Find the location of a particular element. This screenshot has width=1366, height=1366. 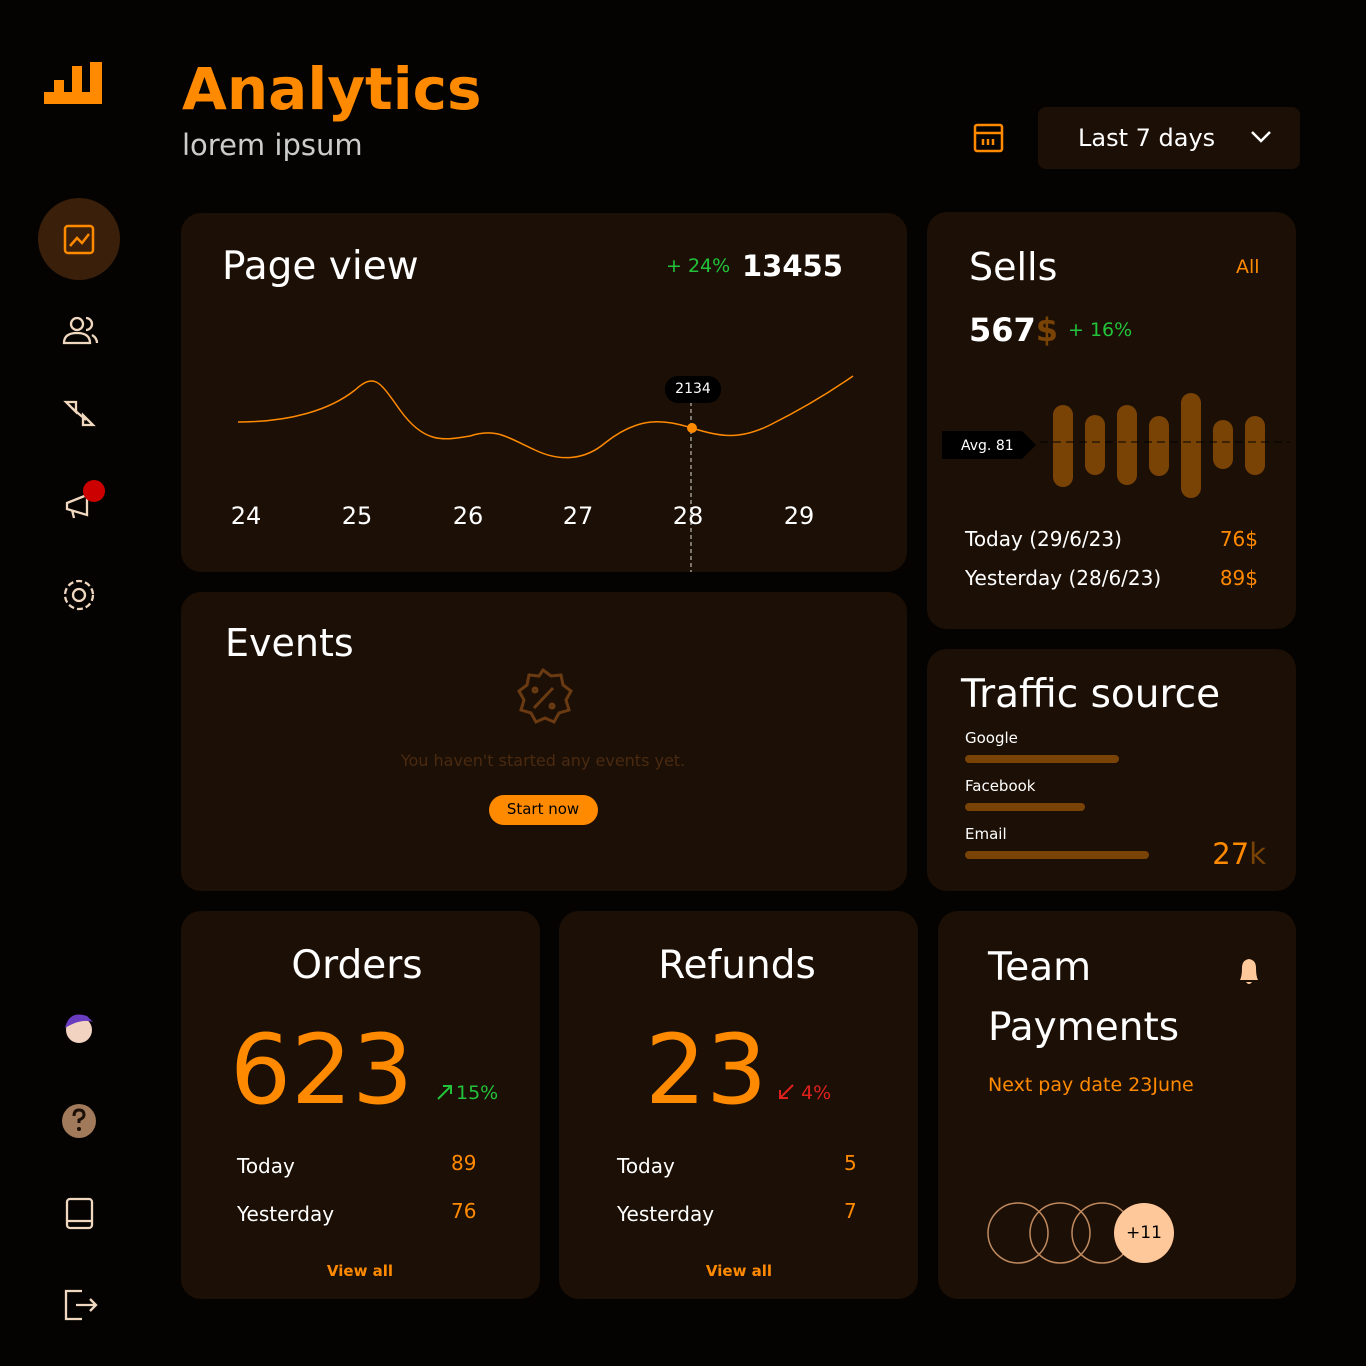

traffic-total: 27k is located at coordinates (1239, 854).